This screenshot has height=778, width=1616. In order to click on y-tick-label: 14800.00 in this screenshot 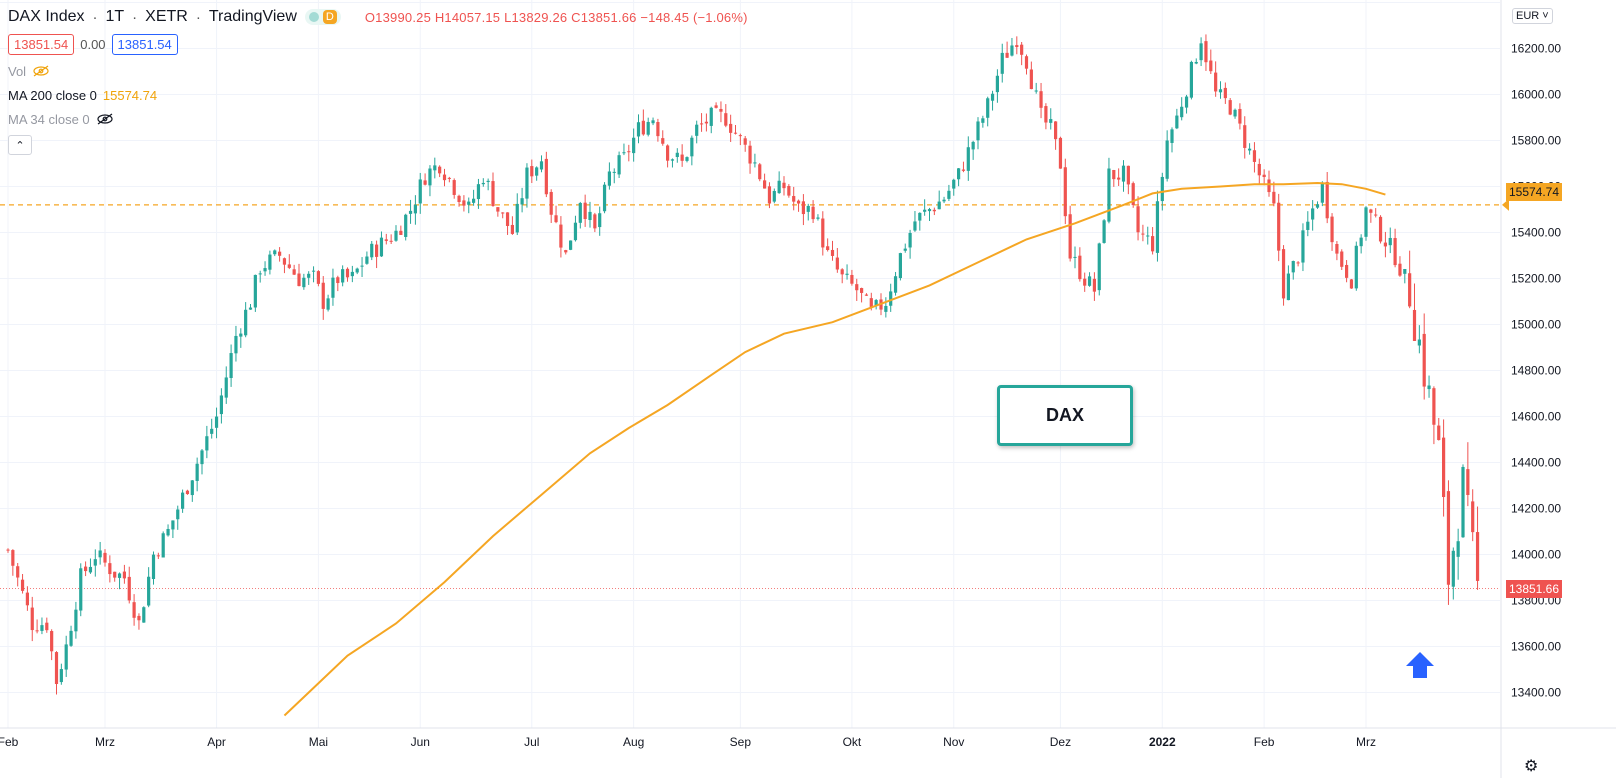, I will do `click(1536, 371)`.